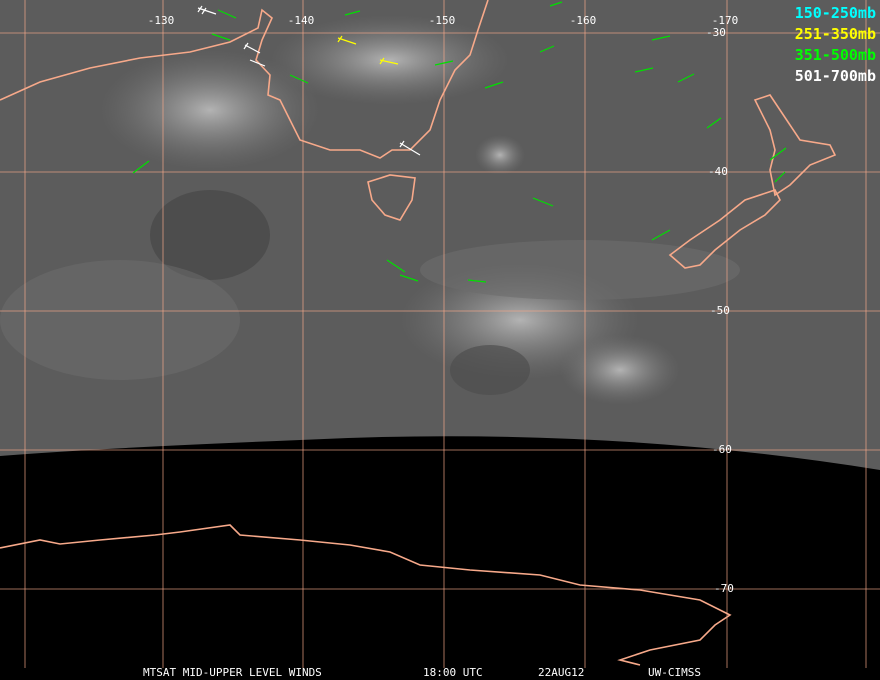  I want to click on longitude-label: -140, so click(301, 20).